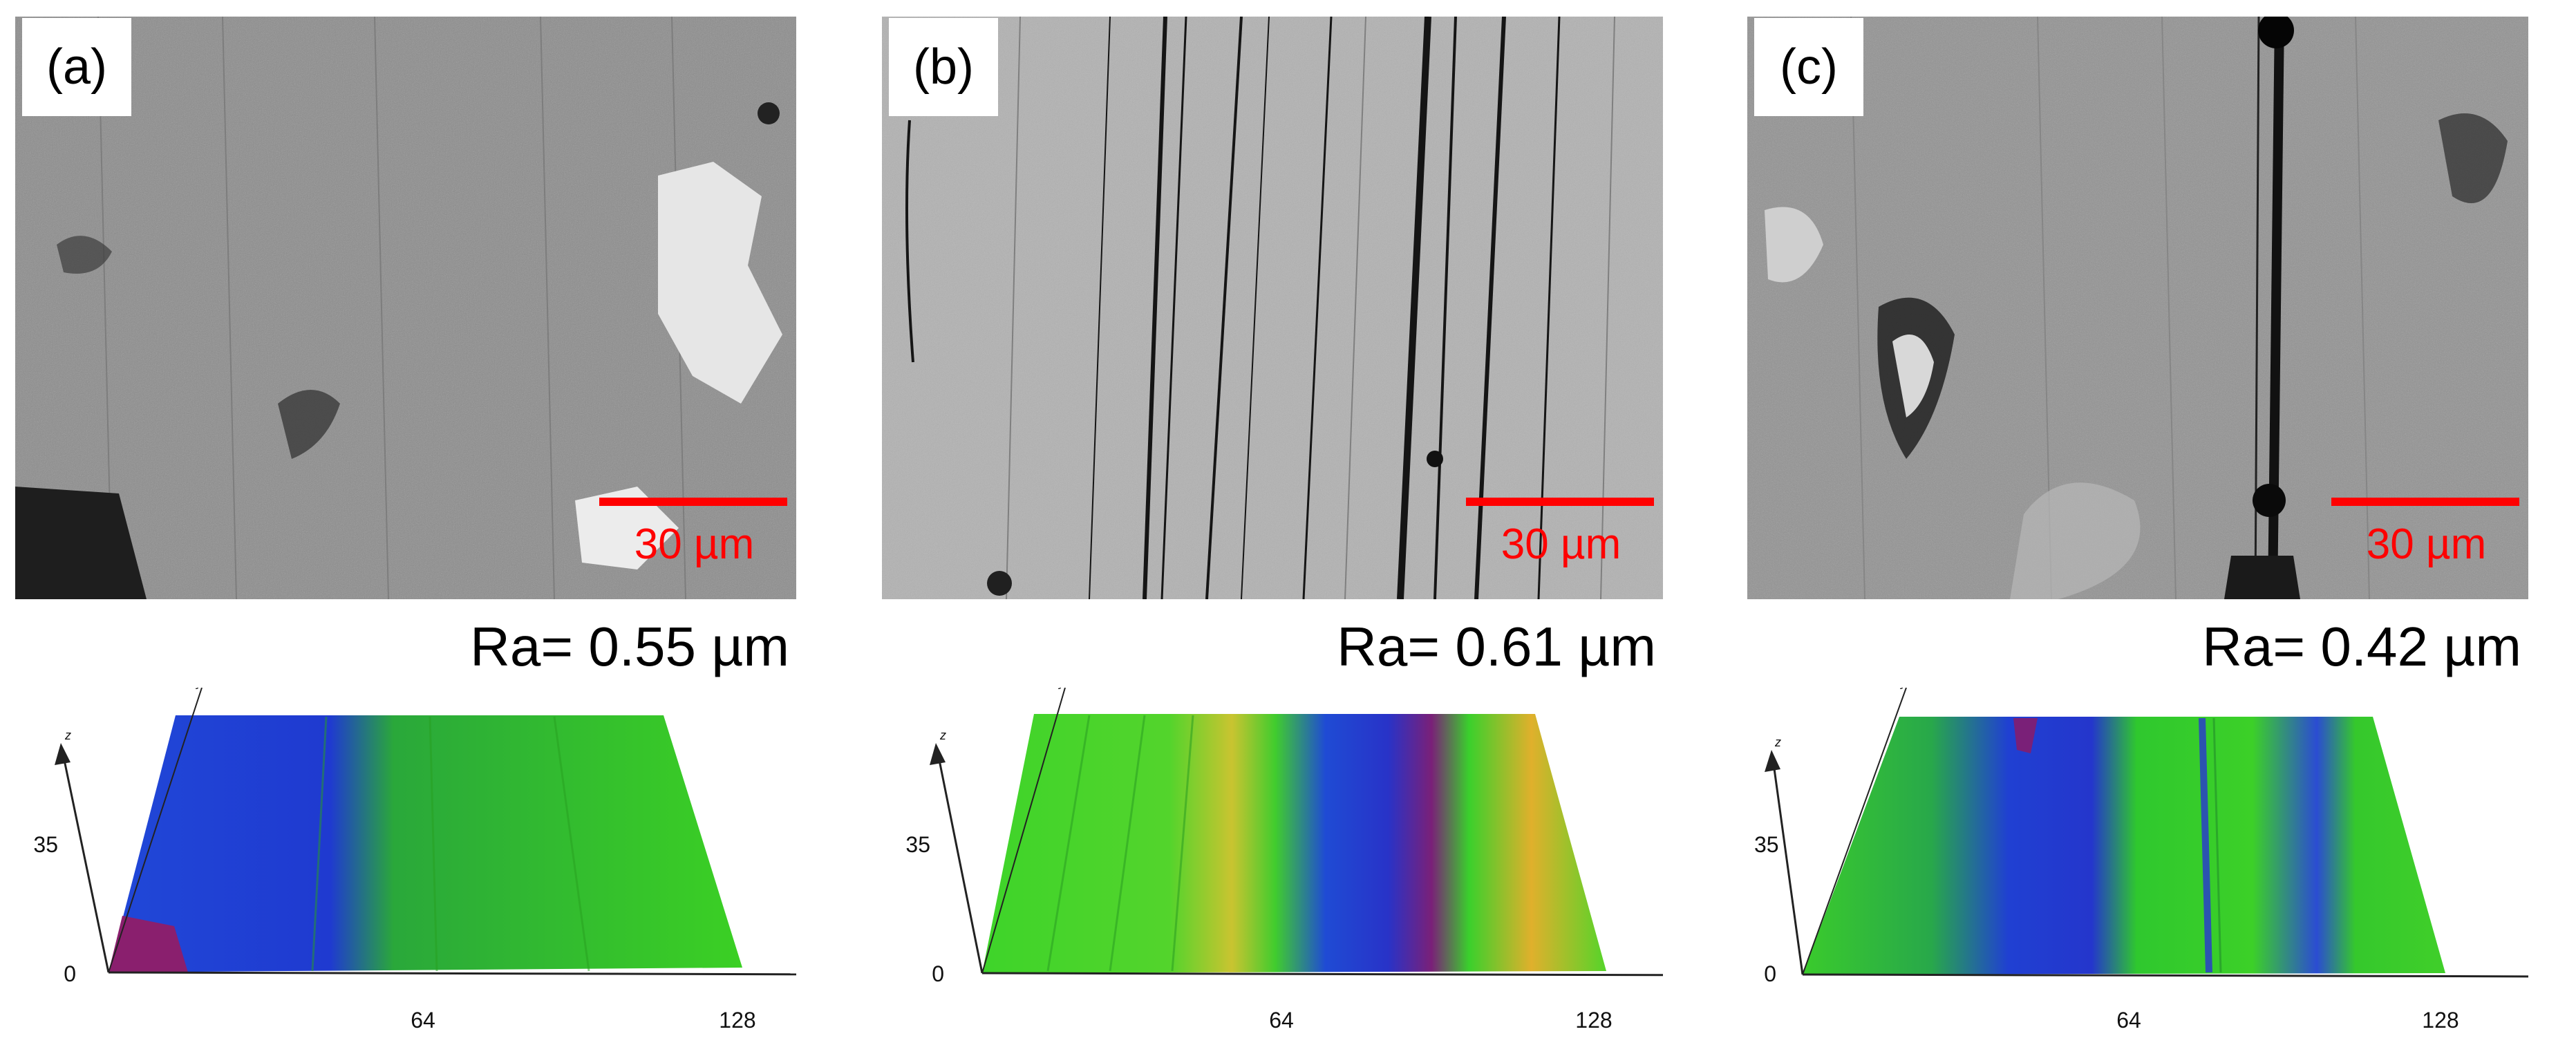 This screenshot has height=1045, width=2576. I want to click on roughness-value: Ra= 0.61 µm, so click(1496, 646).